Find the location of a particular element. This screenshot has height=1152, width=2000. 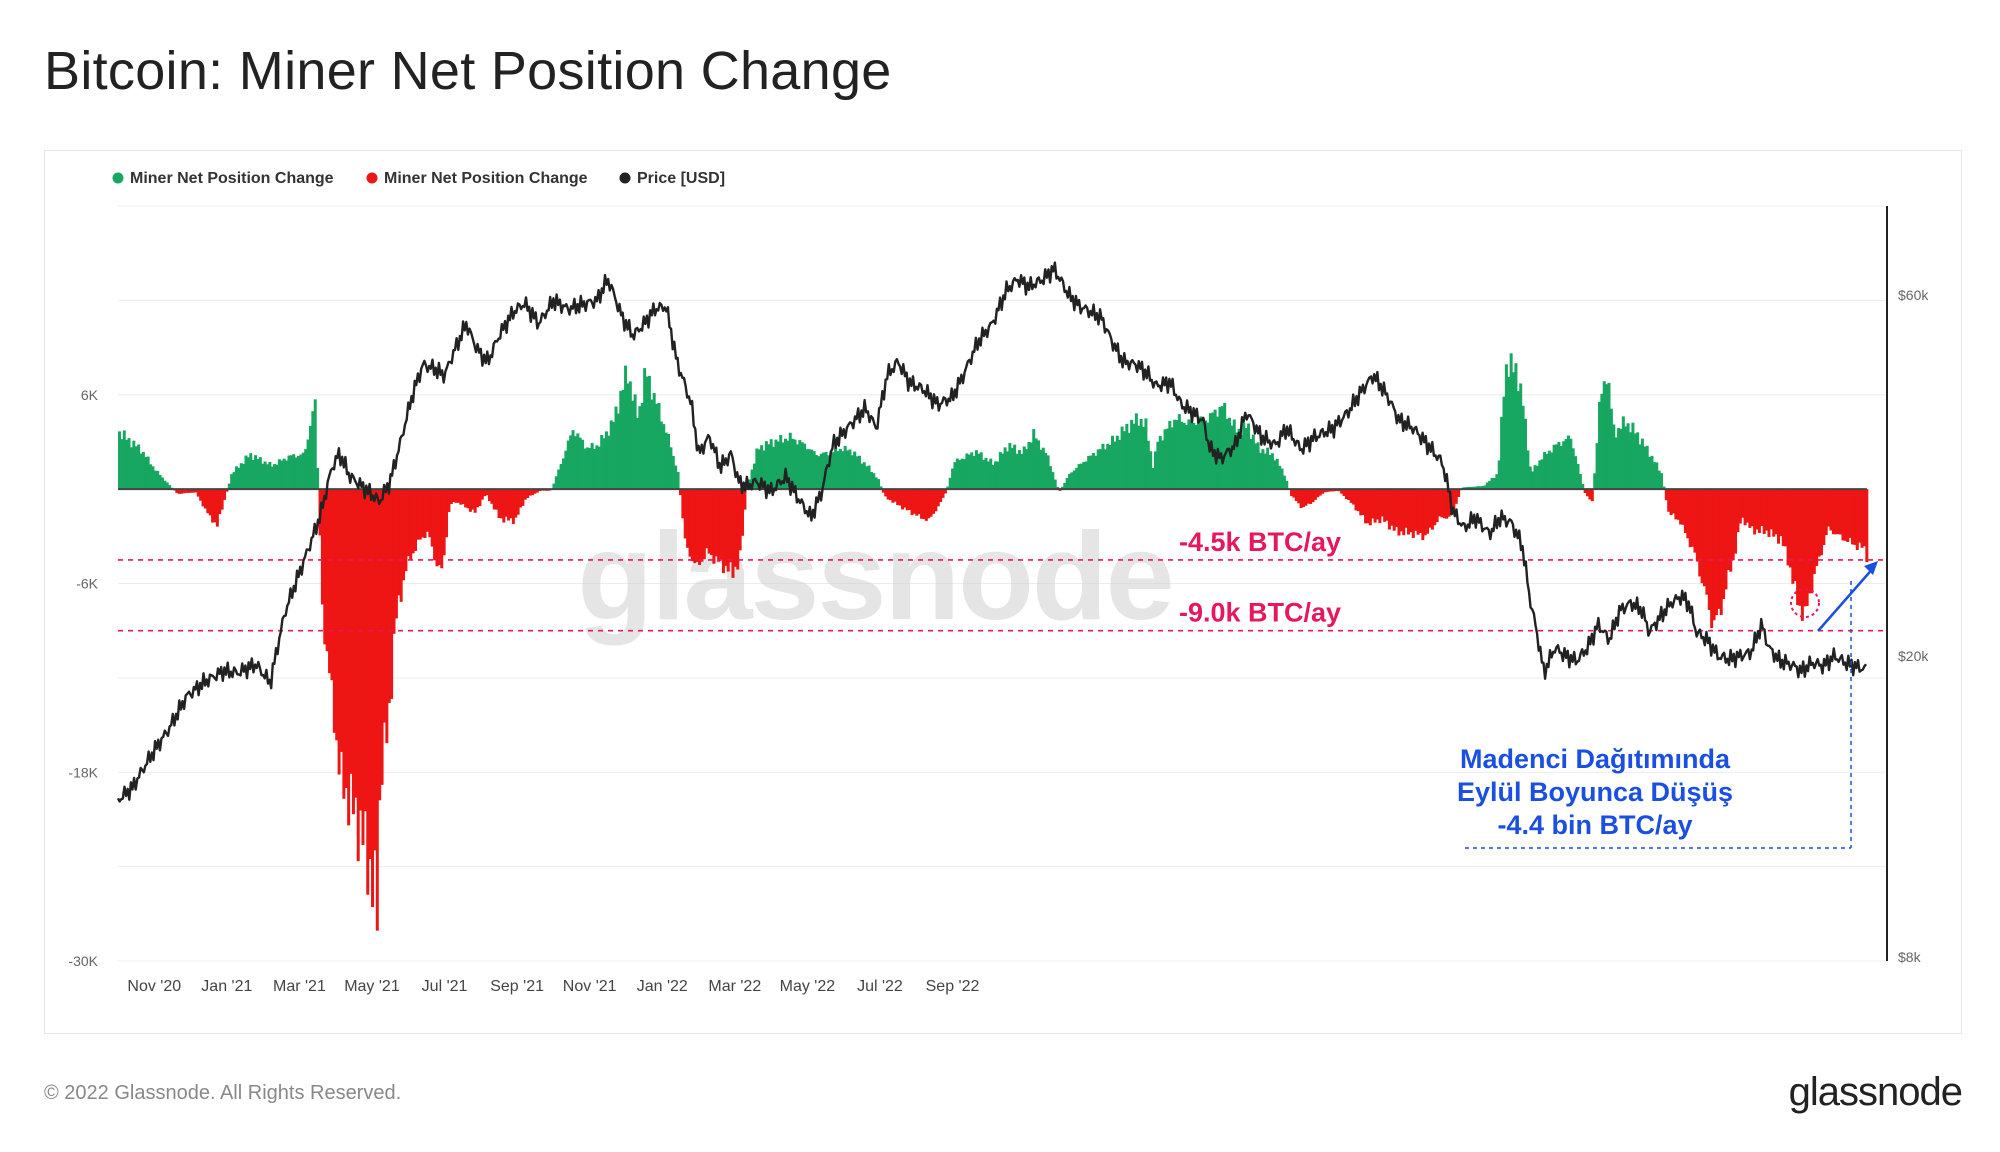

x-tick-label: Mar '22 is located at coordinates (734, 986).